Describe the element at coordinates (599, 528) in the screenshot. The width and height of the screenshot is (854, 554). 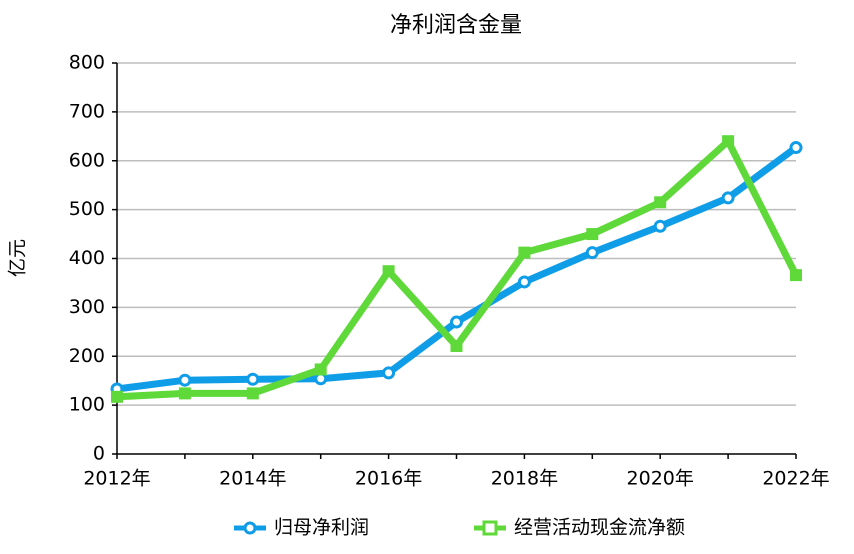
I see `legend-label: 经营活动现金流净额` at that location.